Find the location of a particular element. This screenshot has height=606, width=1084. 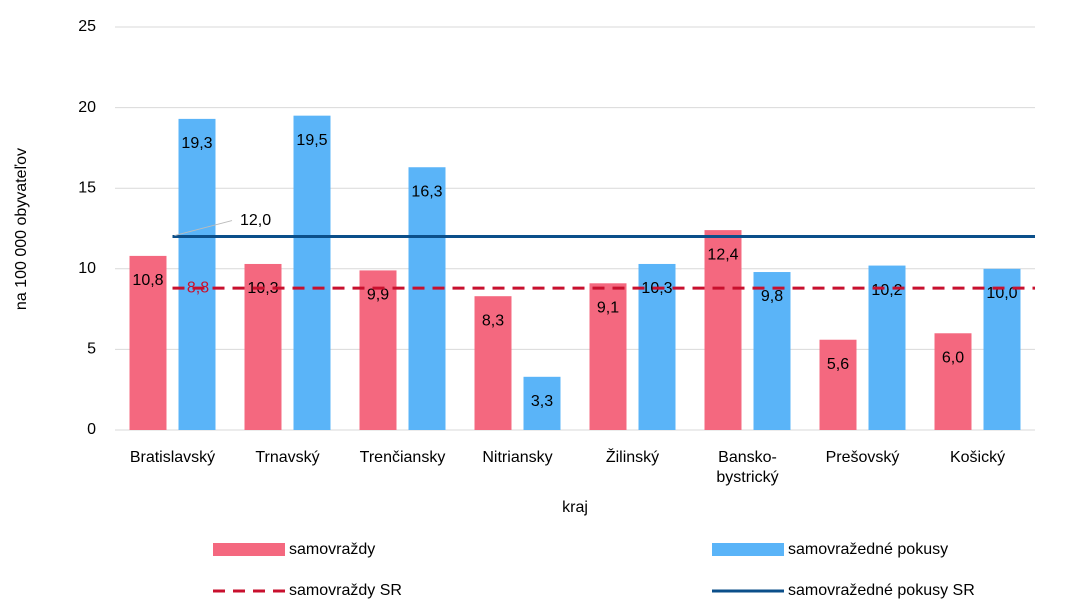

data-label: 8,3 is located at coordinates (493, 320).